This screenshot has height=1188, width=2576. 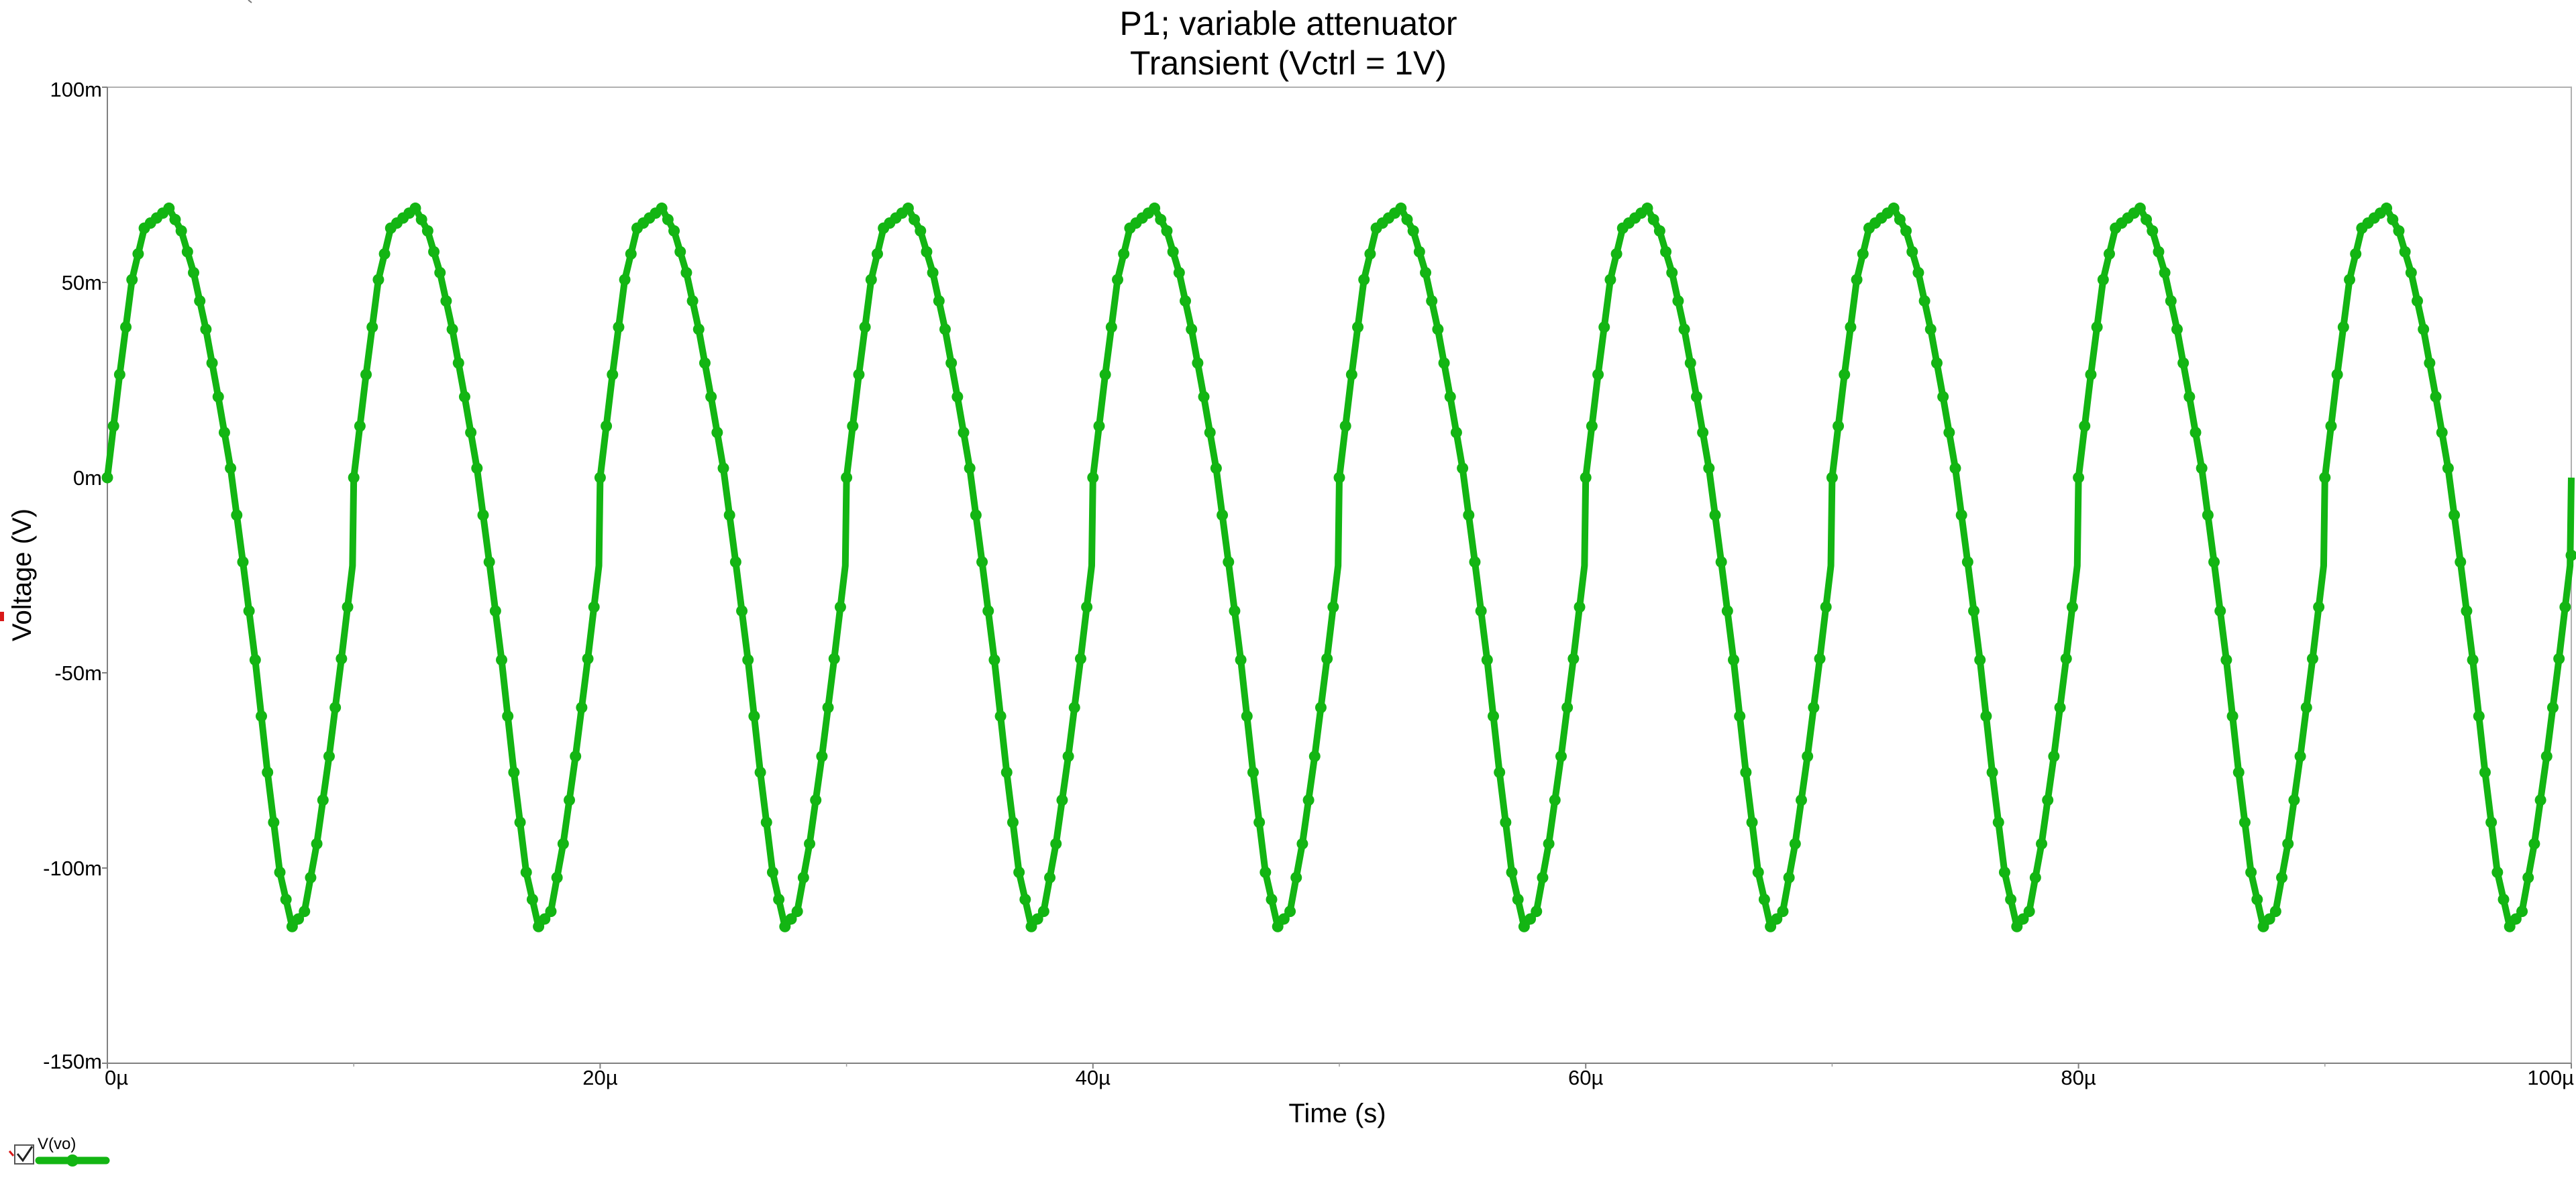 I want to click on legend-entry-label: V(vo), so click(x=57, y=1144).